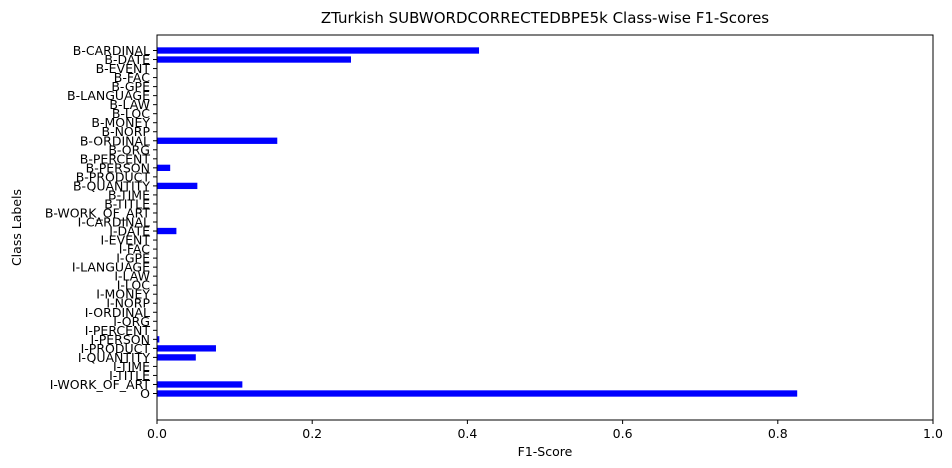 This screenshot has height=468, width=952. Describe the element at coordinates (118, 167) in the screenshot. I see `y-tick-label: B-PERSON` at that location.